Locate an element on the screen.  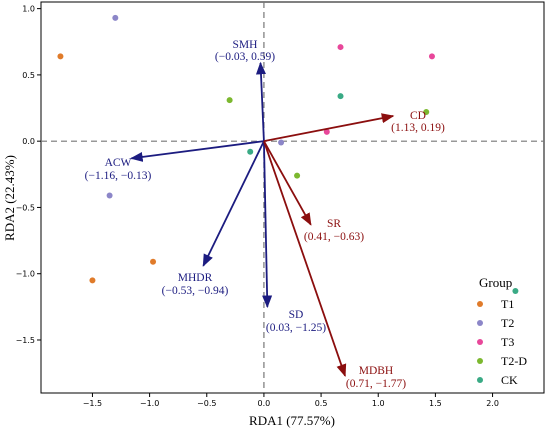
y-tick-label: −1.5 is located at coordinates (25, 340).